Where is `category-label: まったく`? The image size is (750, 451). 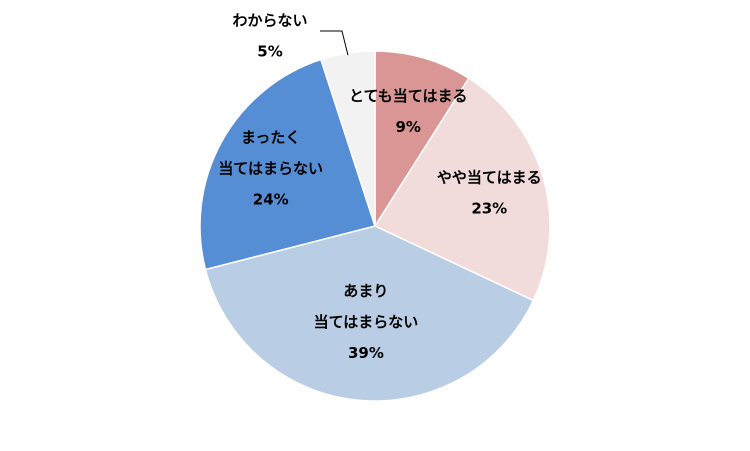 category-label: まったく is located at coordinates (270, 137).